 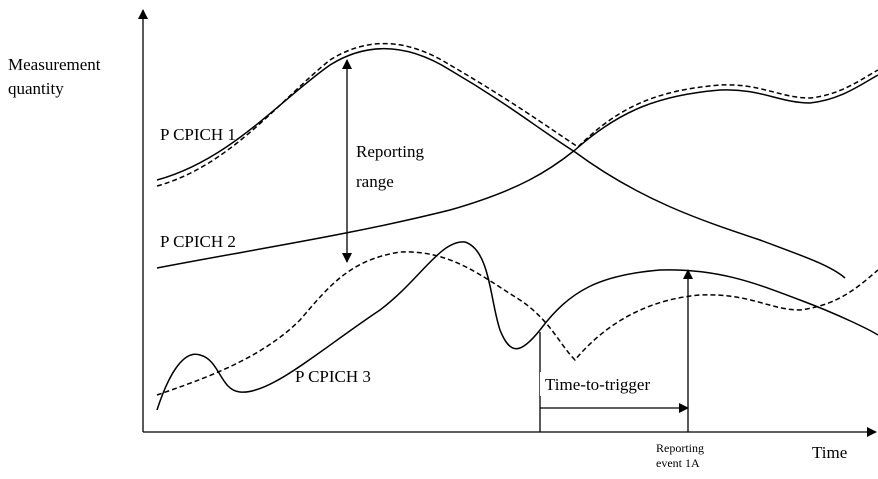 What do you see at coordinates (333, 376) in the screenshot?
I see `cpich3-label: P CPICH 3` at bounding box center [333, 376].